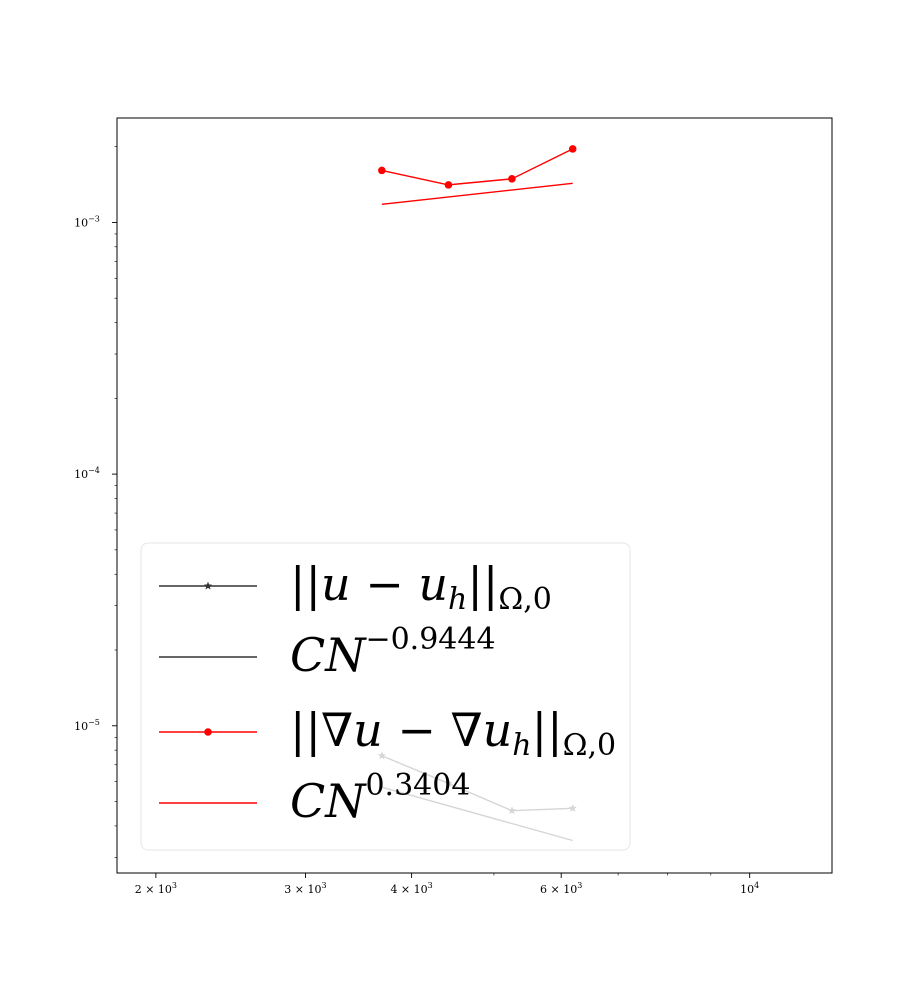 Image resolution: width=924 pixels, height=982 pixels. I want to click on x-tick-exp-0: 3, so click(174, 885).